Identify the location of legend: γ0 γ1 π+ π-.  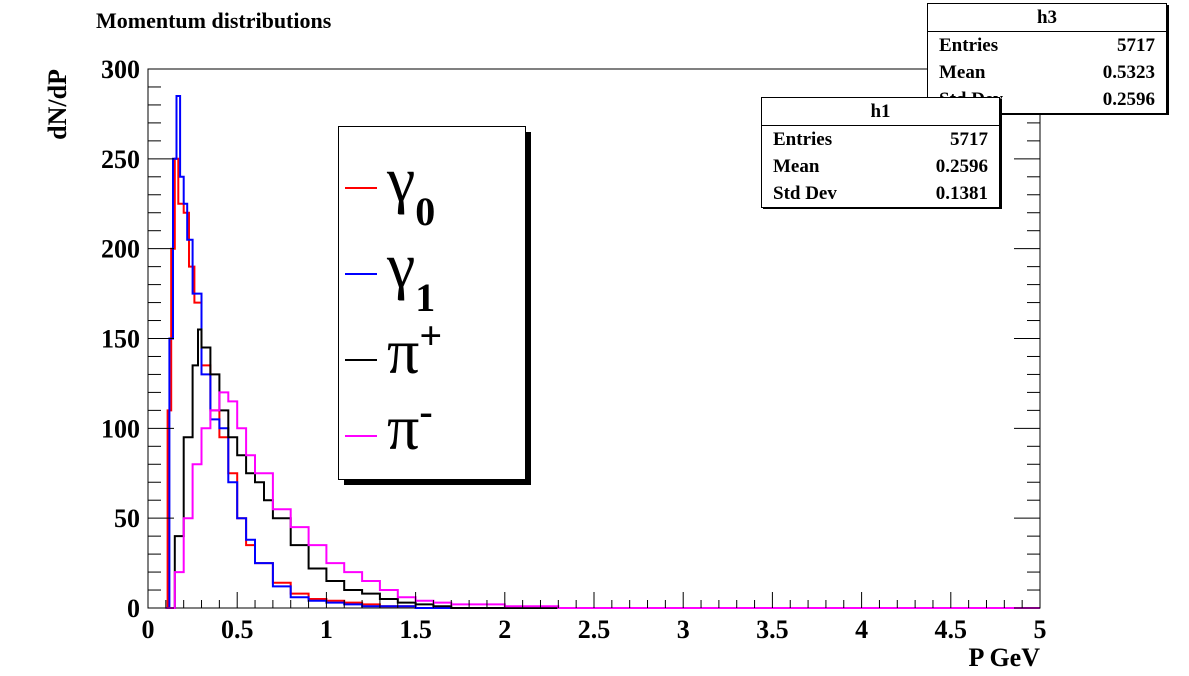
(432, 303).